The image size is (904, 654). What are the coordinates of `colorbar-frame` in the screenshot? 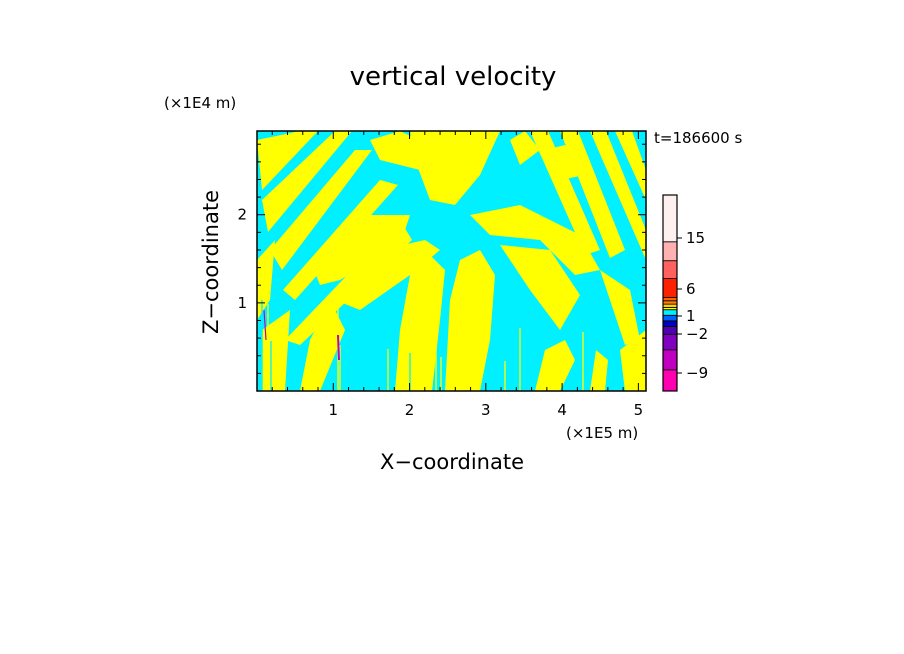 It's located at (670, 293).